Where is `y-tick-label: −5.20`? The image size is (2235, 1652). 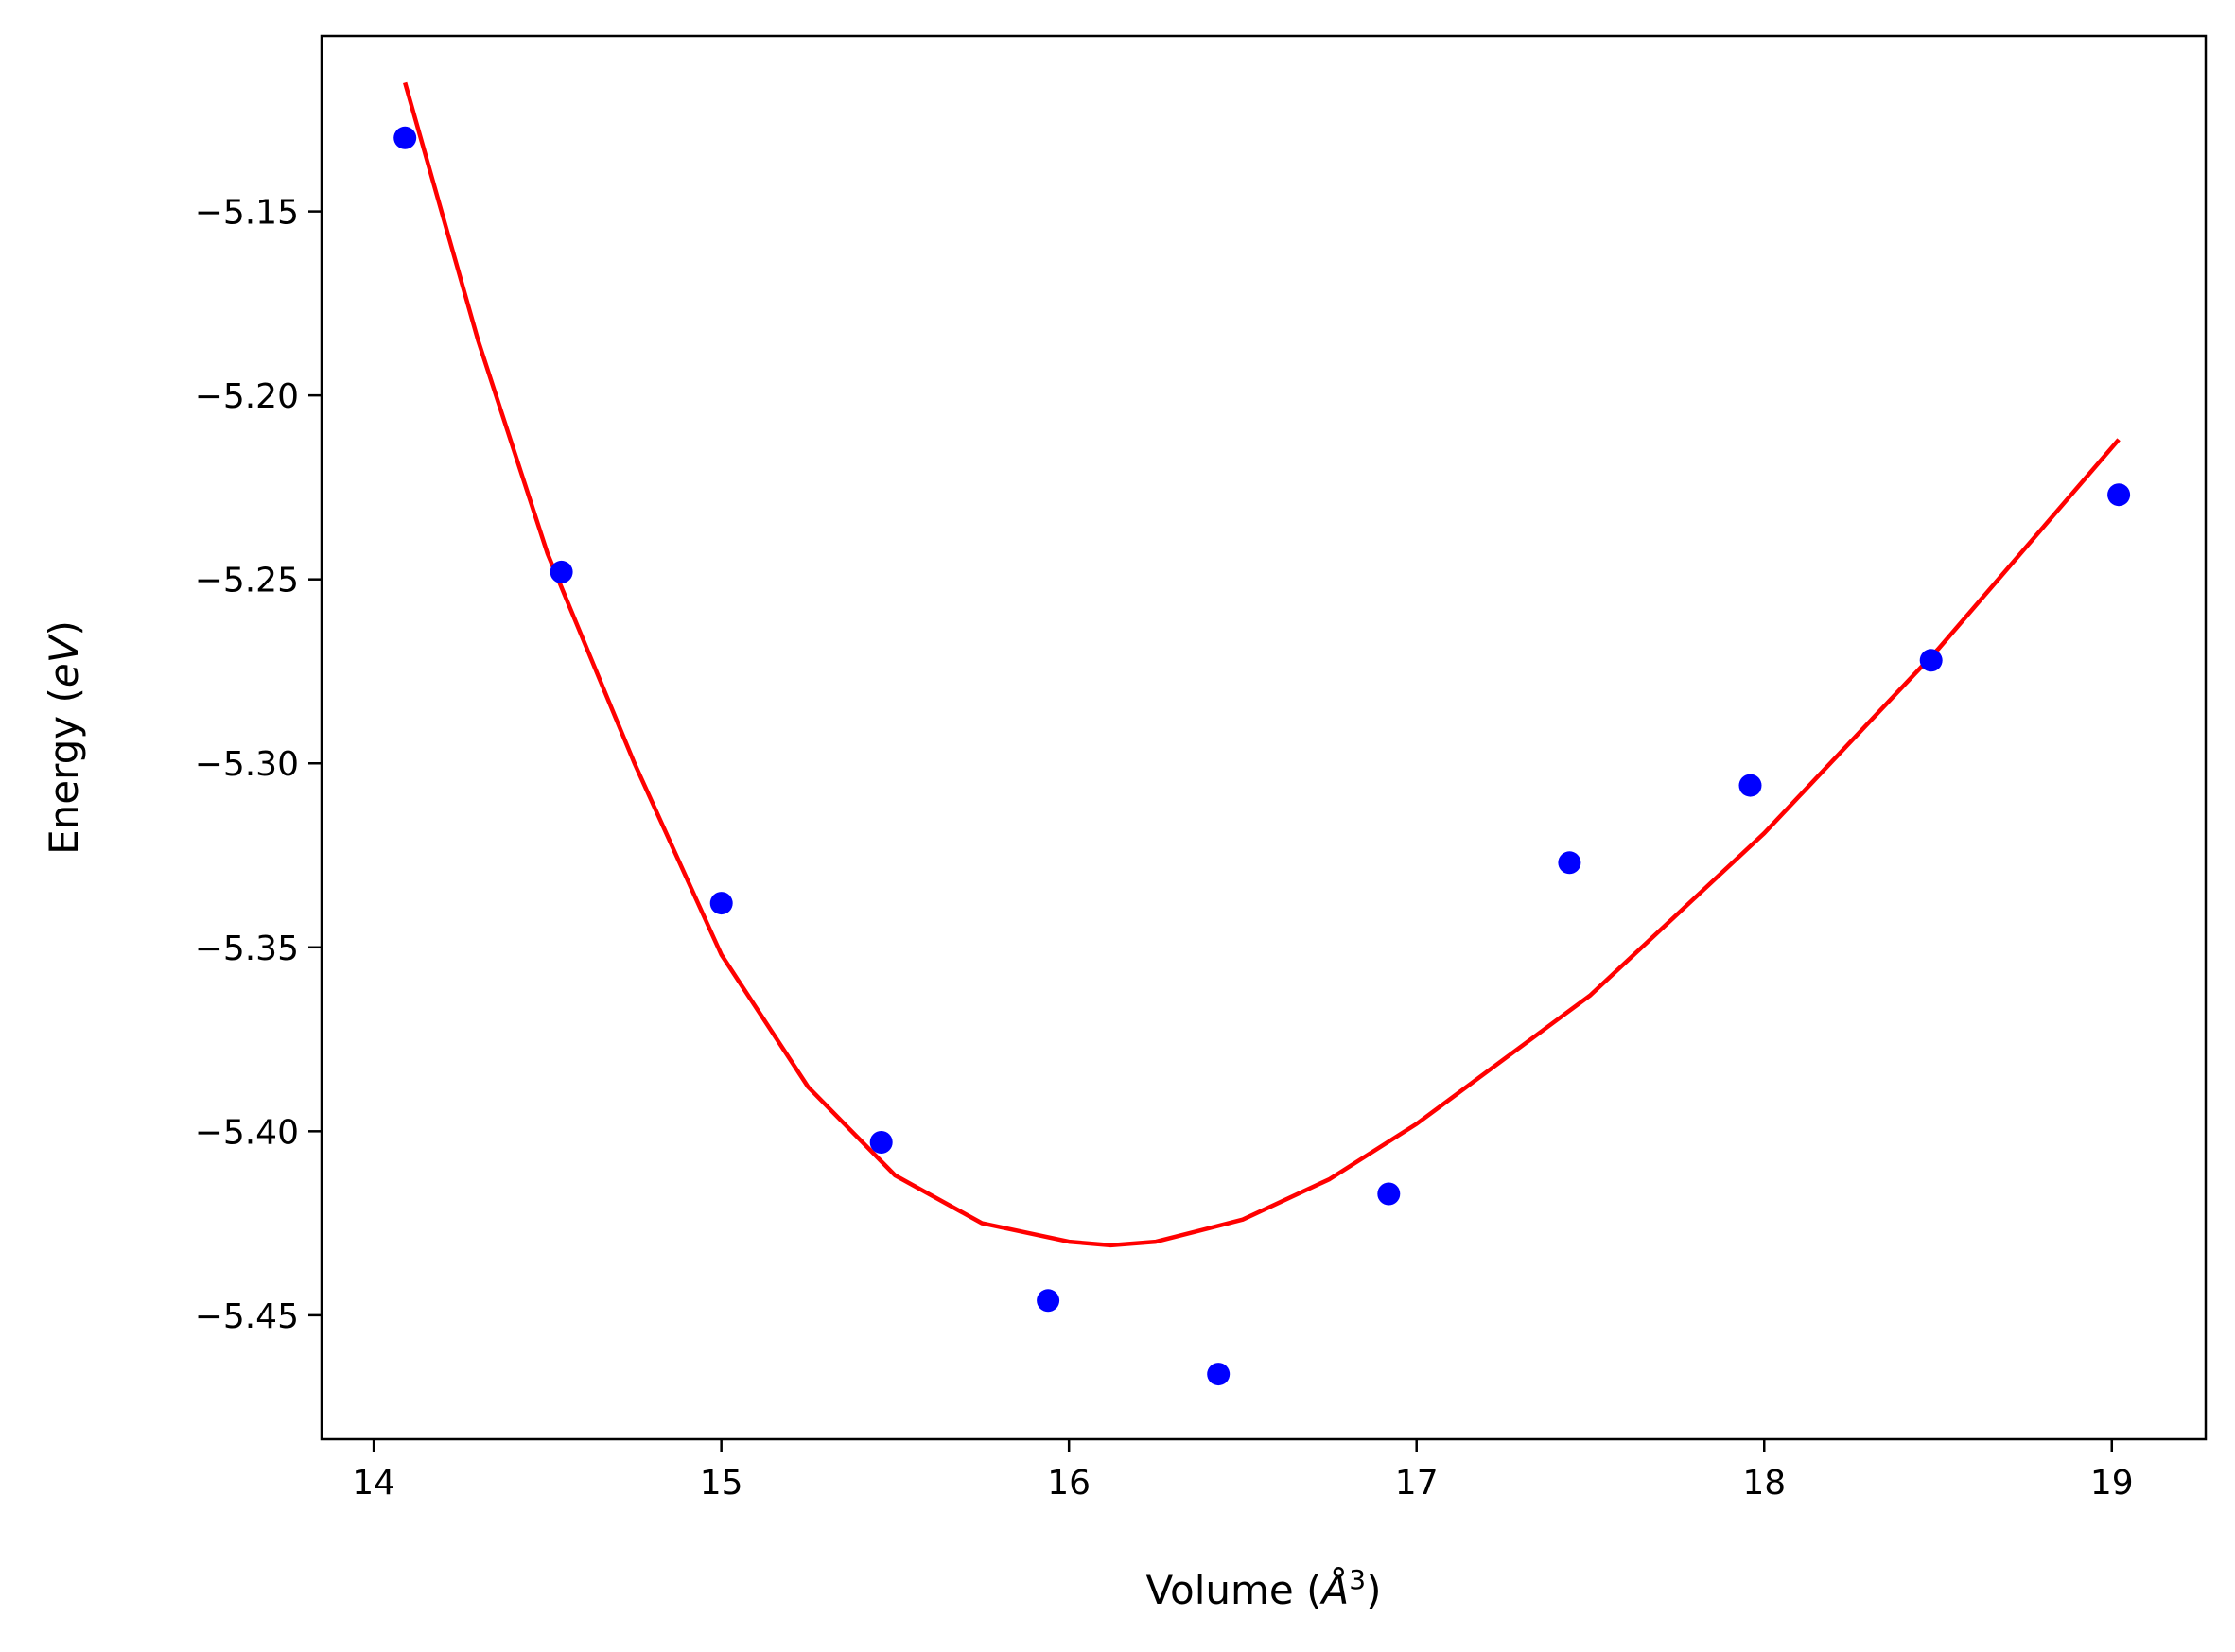
y-tick-label: −5.20 is located at coordinates (247, 397).